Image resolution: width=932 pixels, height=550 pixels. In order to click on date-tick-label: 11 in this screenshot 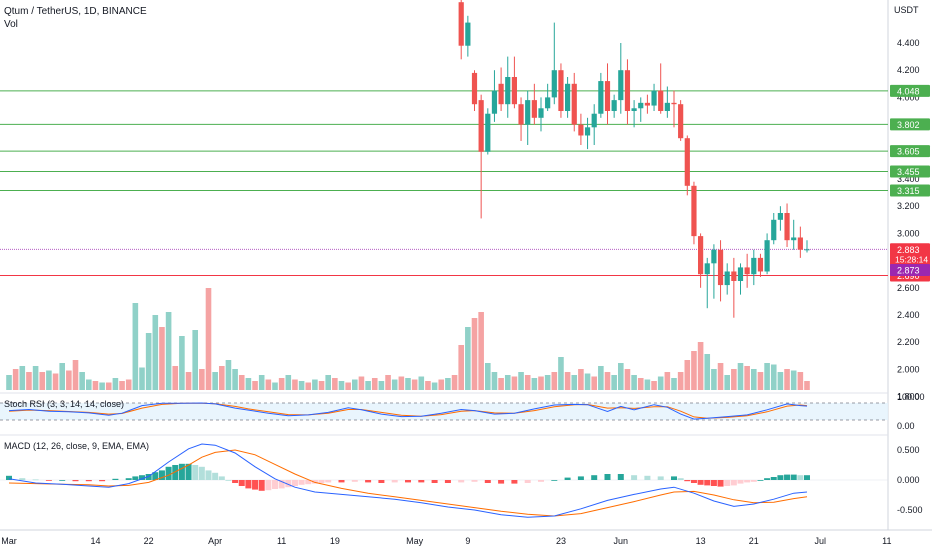, I will do `click(886, 541)`.